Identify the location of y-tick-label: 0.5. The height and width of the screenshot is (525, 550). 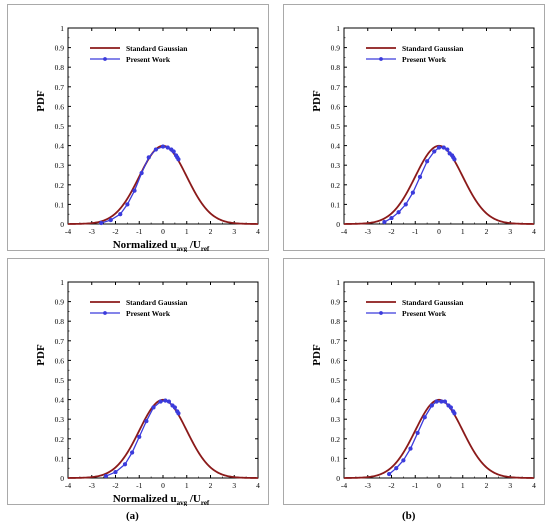
(336, 380).